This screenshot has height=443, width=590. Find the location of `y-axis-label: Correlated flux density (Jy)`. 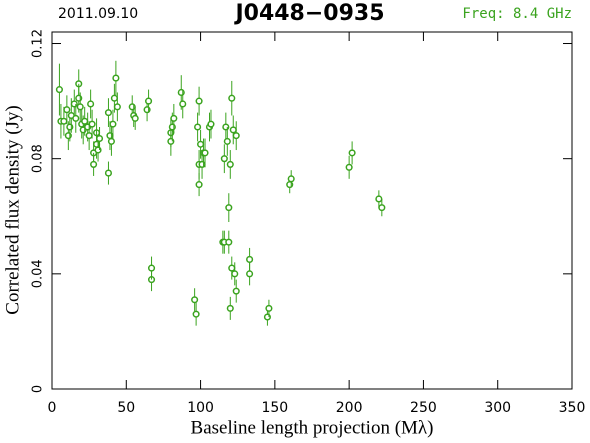

y-axis-label: Correlated flux density (Jy) is located at coordinates (12, 209).